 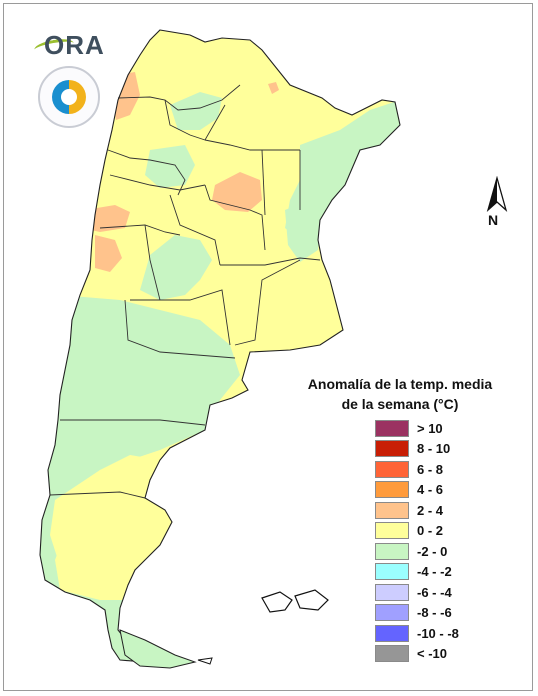 What do you see at coordinates (413, 572) in the screenshot?
I see `legend-item: -4 - -2` at bounding box center [413, 572].